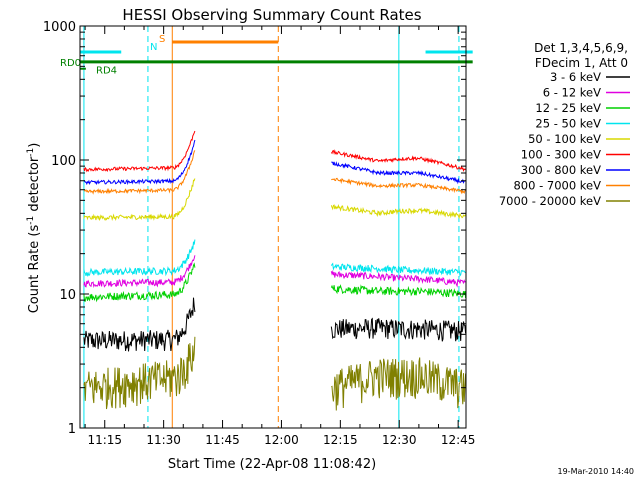 This screenshot has height=480, width=640. What do you see at coordinates (67, 295) in the screenshot?
I see `y-tick-label-1: 10` at bounding box center [67, 295].